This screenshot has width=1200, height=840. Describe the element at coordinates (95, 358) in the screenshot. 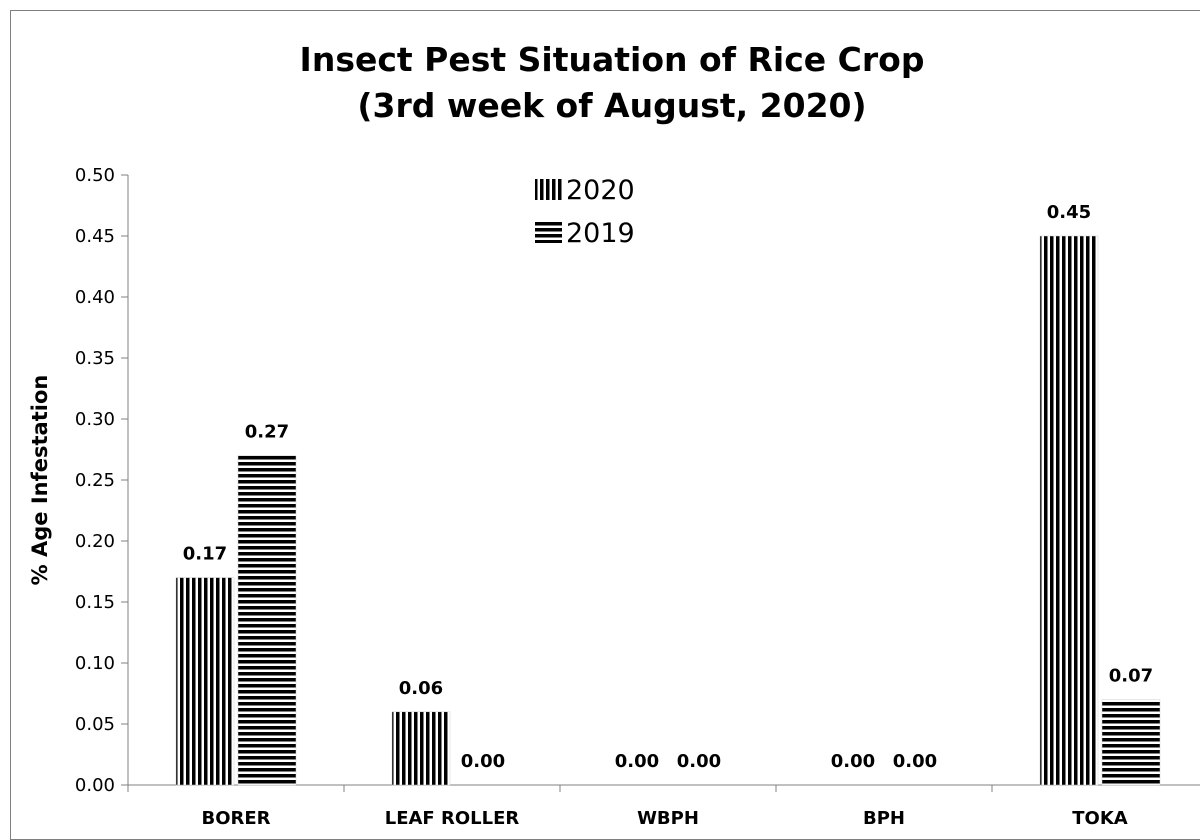

I see `y-tick-label: 0.35` at that location.